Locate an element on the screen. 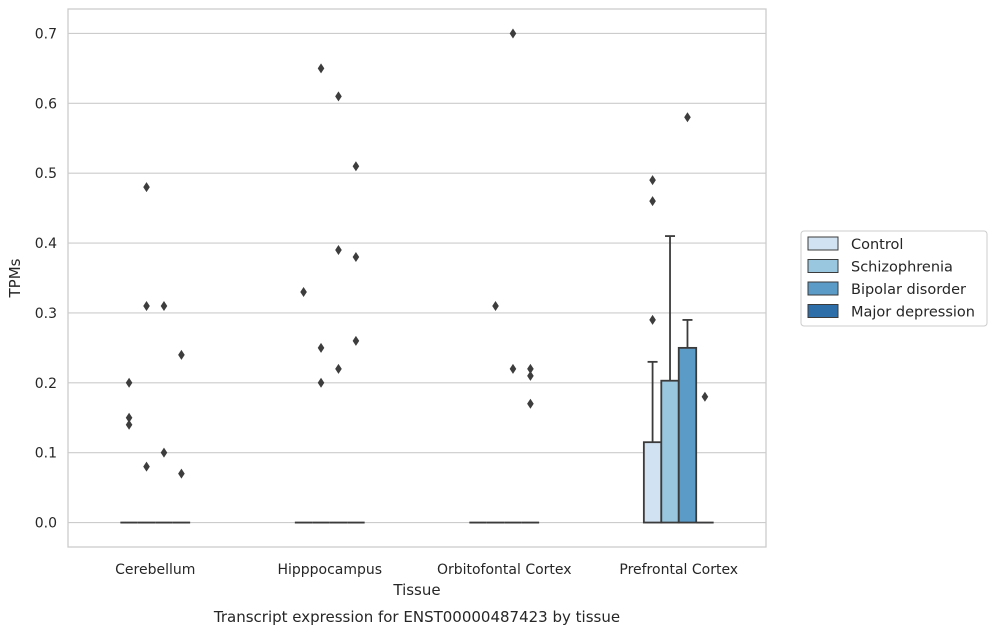  y-tick-label: 0.2 is located at coordinates (46, 384).